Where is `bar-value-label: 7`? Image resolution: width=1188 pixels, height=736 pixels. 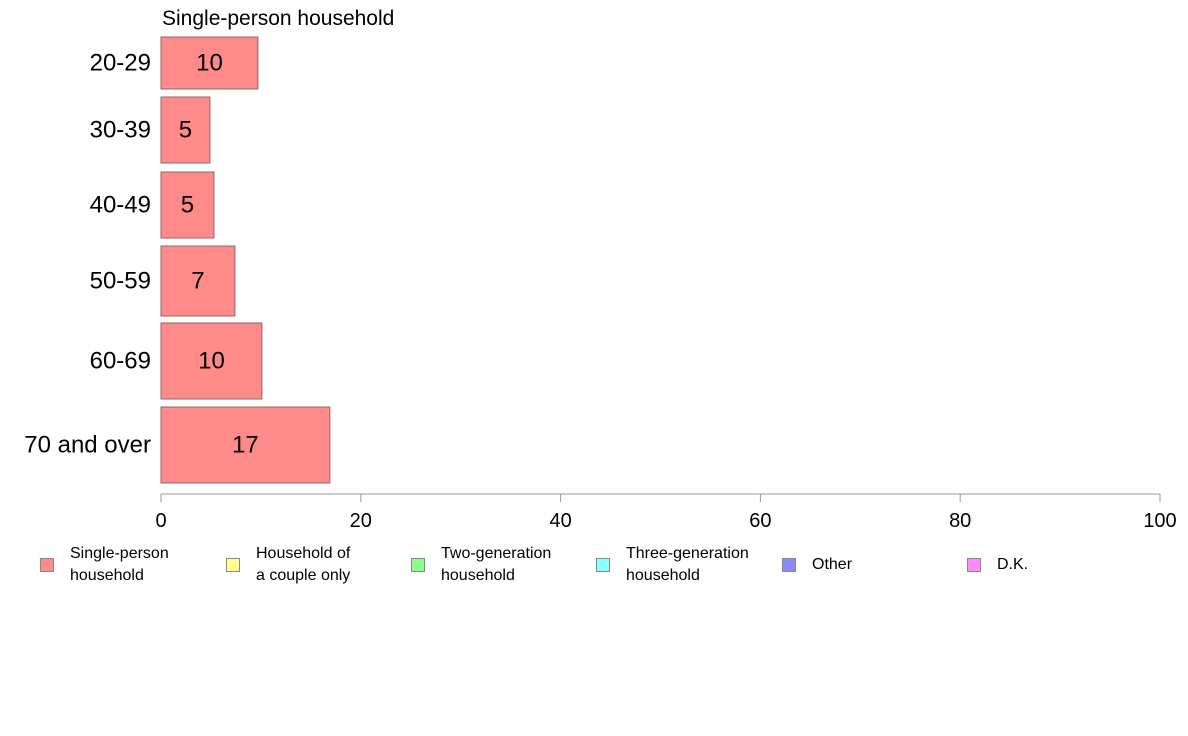
bar-value-label: 7 is located at coordinates (197, 281).